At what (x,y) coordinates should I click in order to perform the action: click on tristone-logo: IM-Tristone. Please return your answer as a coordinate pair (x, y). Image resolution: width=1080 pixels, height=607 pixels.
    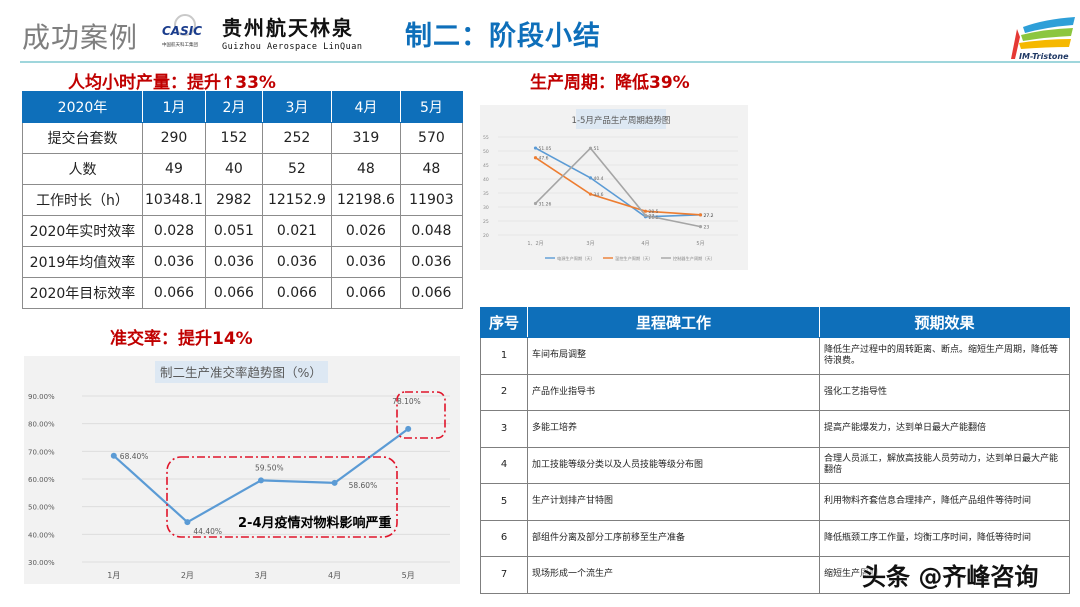
    Looking at the image, I should click on (1041, 40).